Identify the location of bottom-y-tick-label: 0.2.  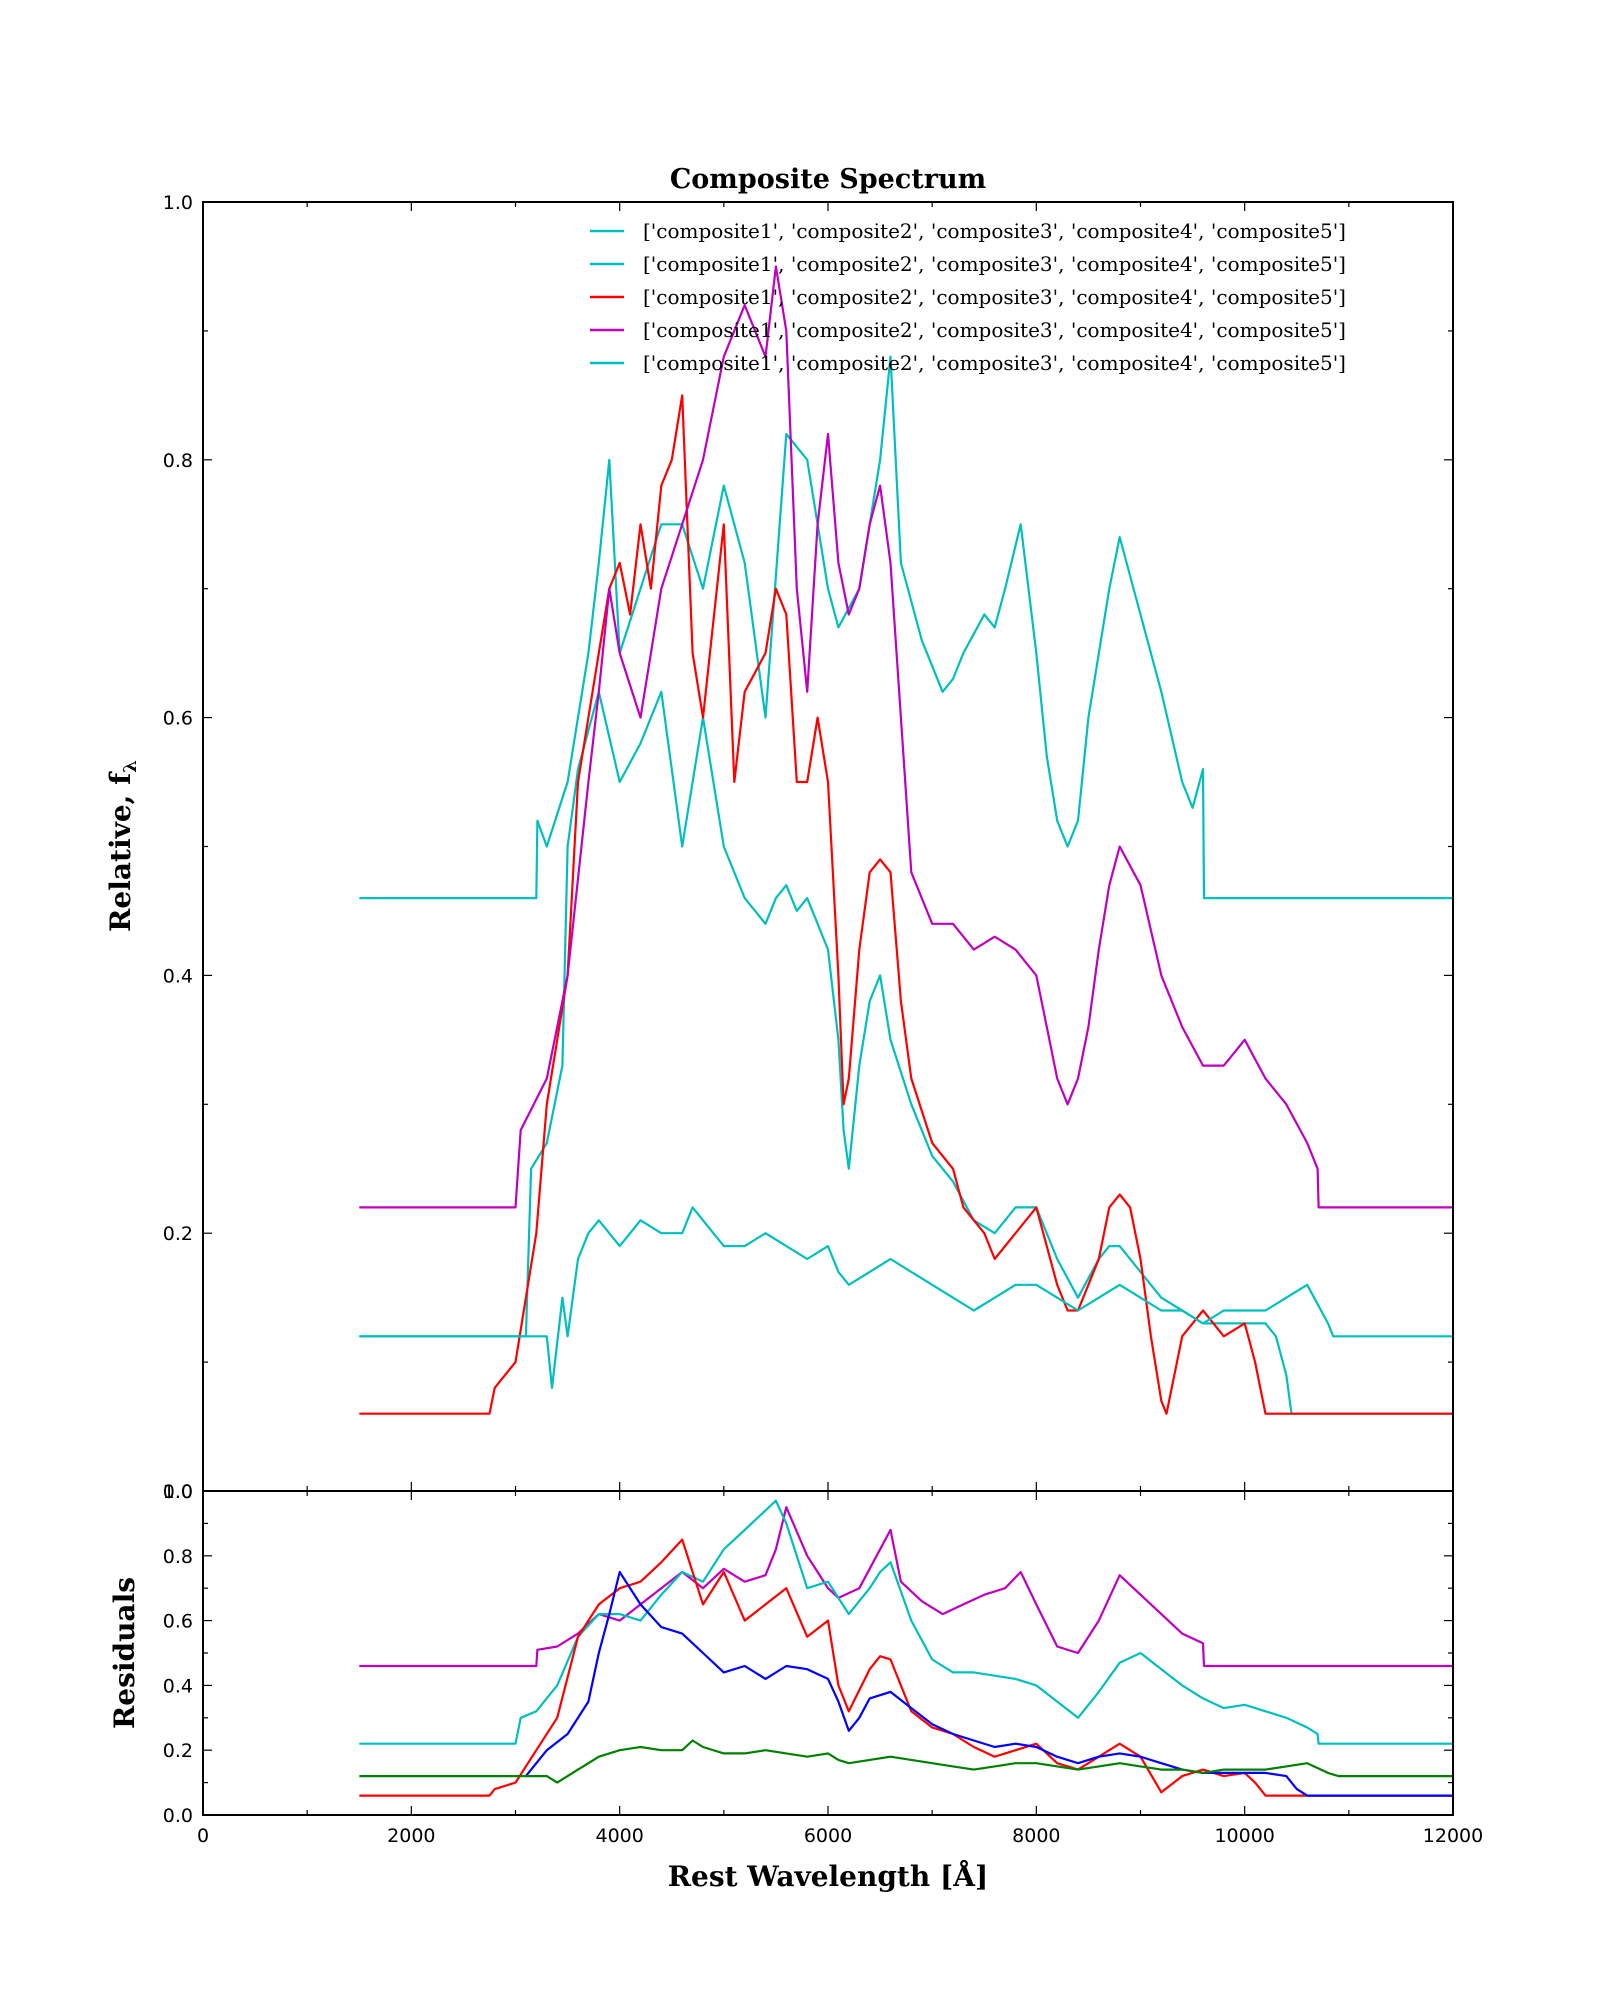
(178, 1751).